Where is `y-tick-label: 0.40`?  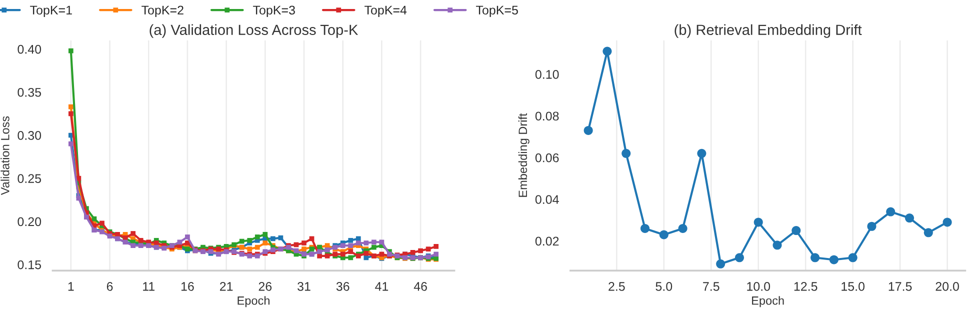
y-tick-label: 0.40 is located at coordinates (30, 49).